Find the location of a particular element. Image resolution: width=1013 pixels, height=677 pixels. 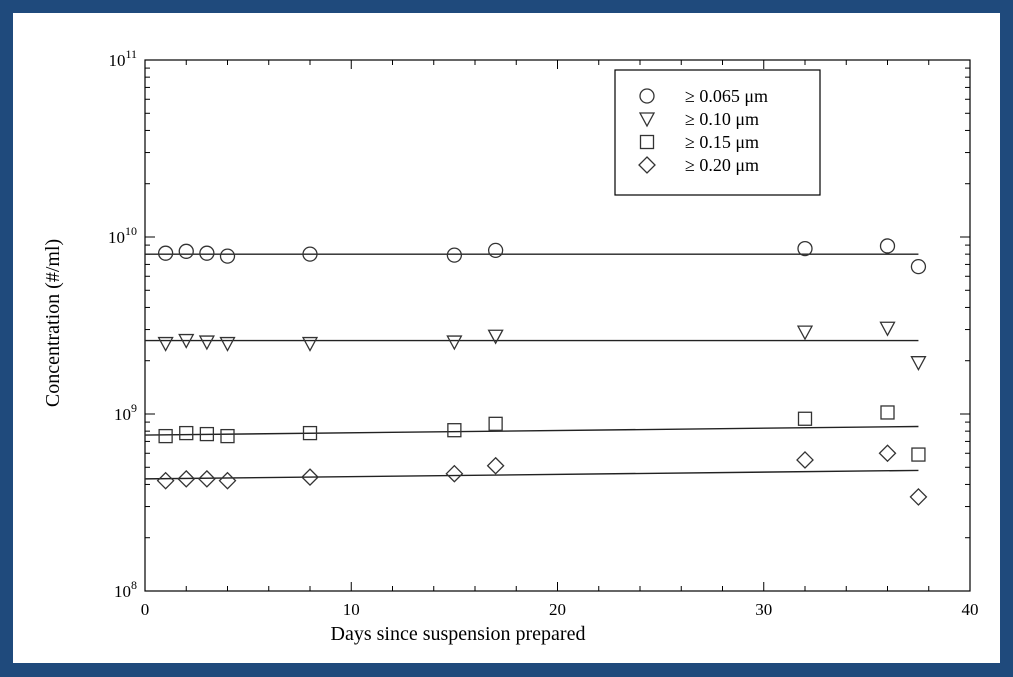

legend-marker-circle is located at coordinates (647, 96).